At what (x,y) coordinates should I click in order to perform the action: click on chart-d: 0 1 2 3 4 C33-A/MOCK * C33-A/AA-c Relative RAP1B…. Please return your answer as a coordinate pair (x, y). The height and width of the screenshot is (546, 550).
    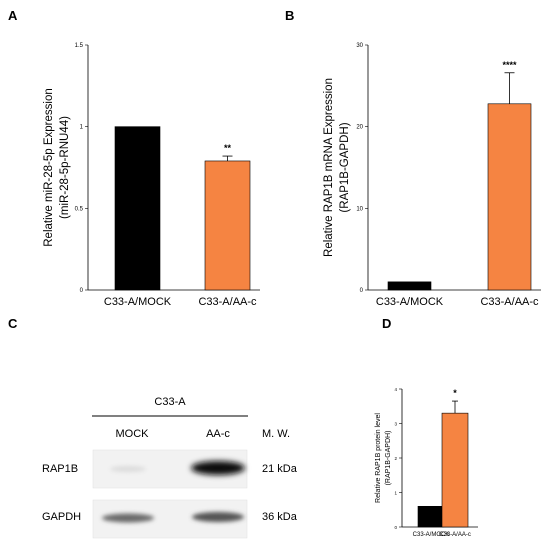
    Looking at the image, I should click on (426, 462).